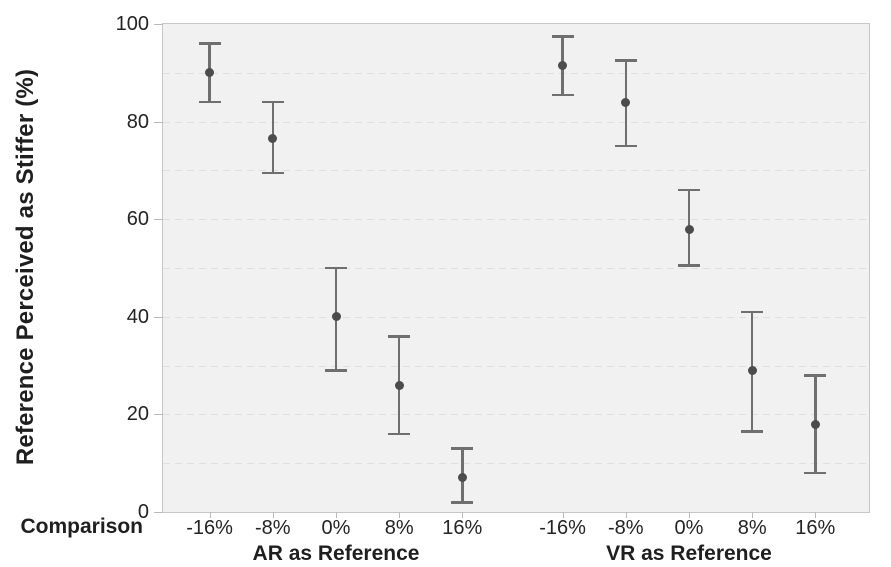 The image size is (891, 567). Describe the element at coordinates (132, 24) in the screenshot. I see `y-tick-label: 100` at that location.